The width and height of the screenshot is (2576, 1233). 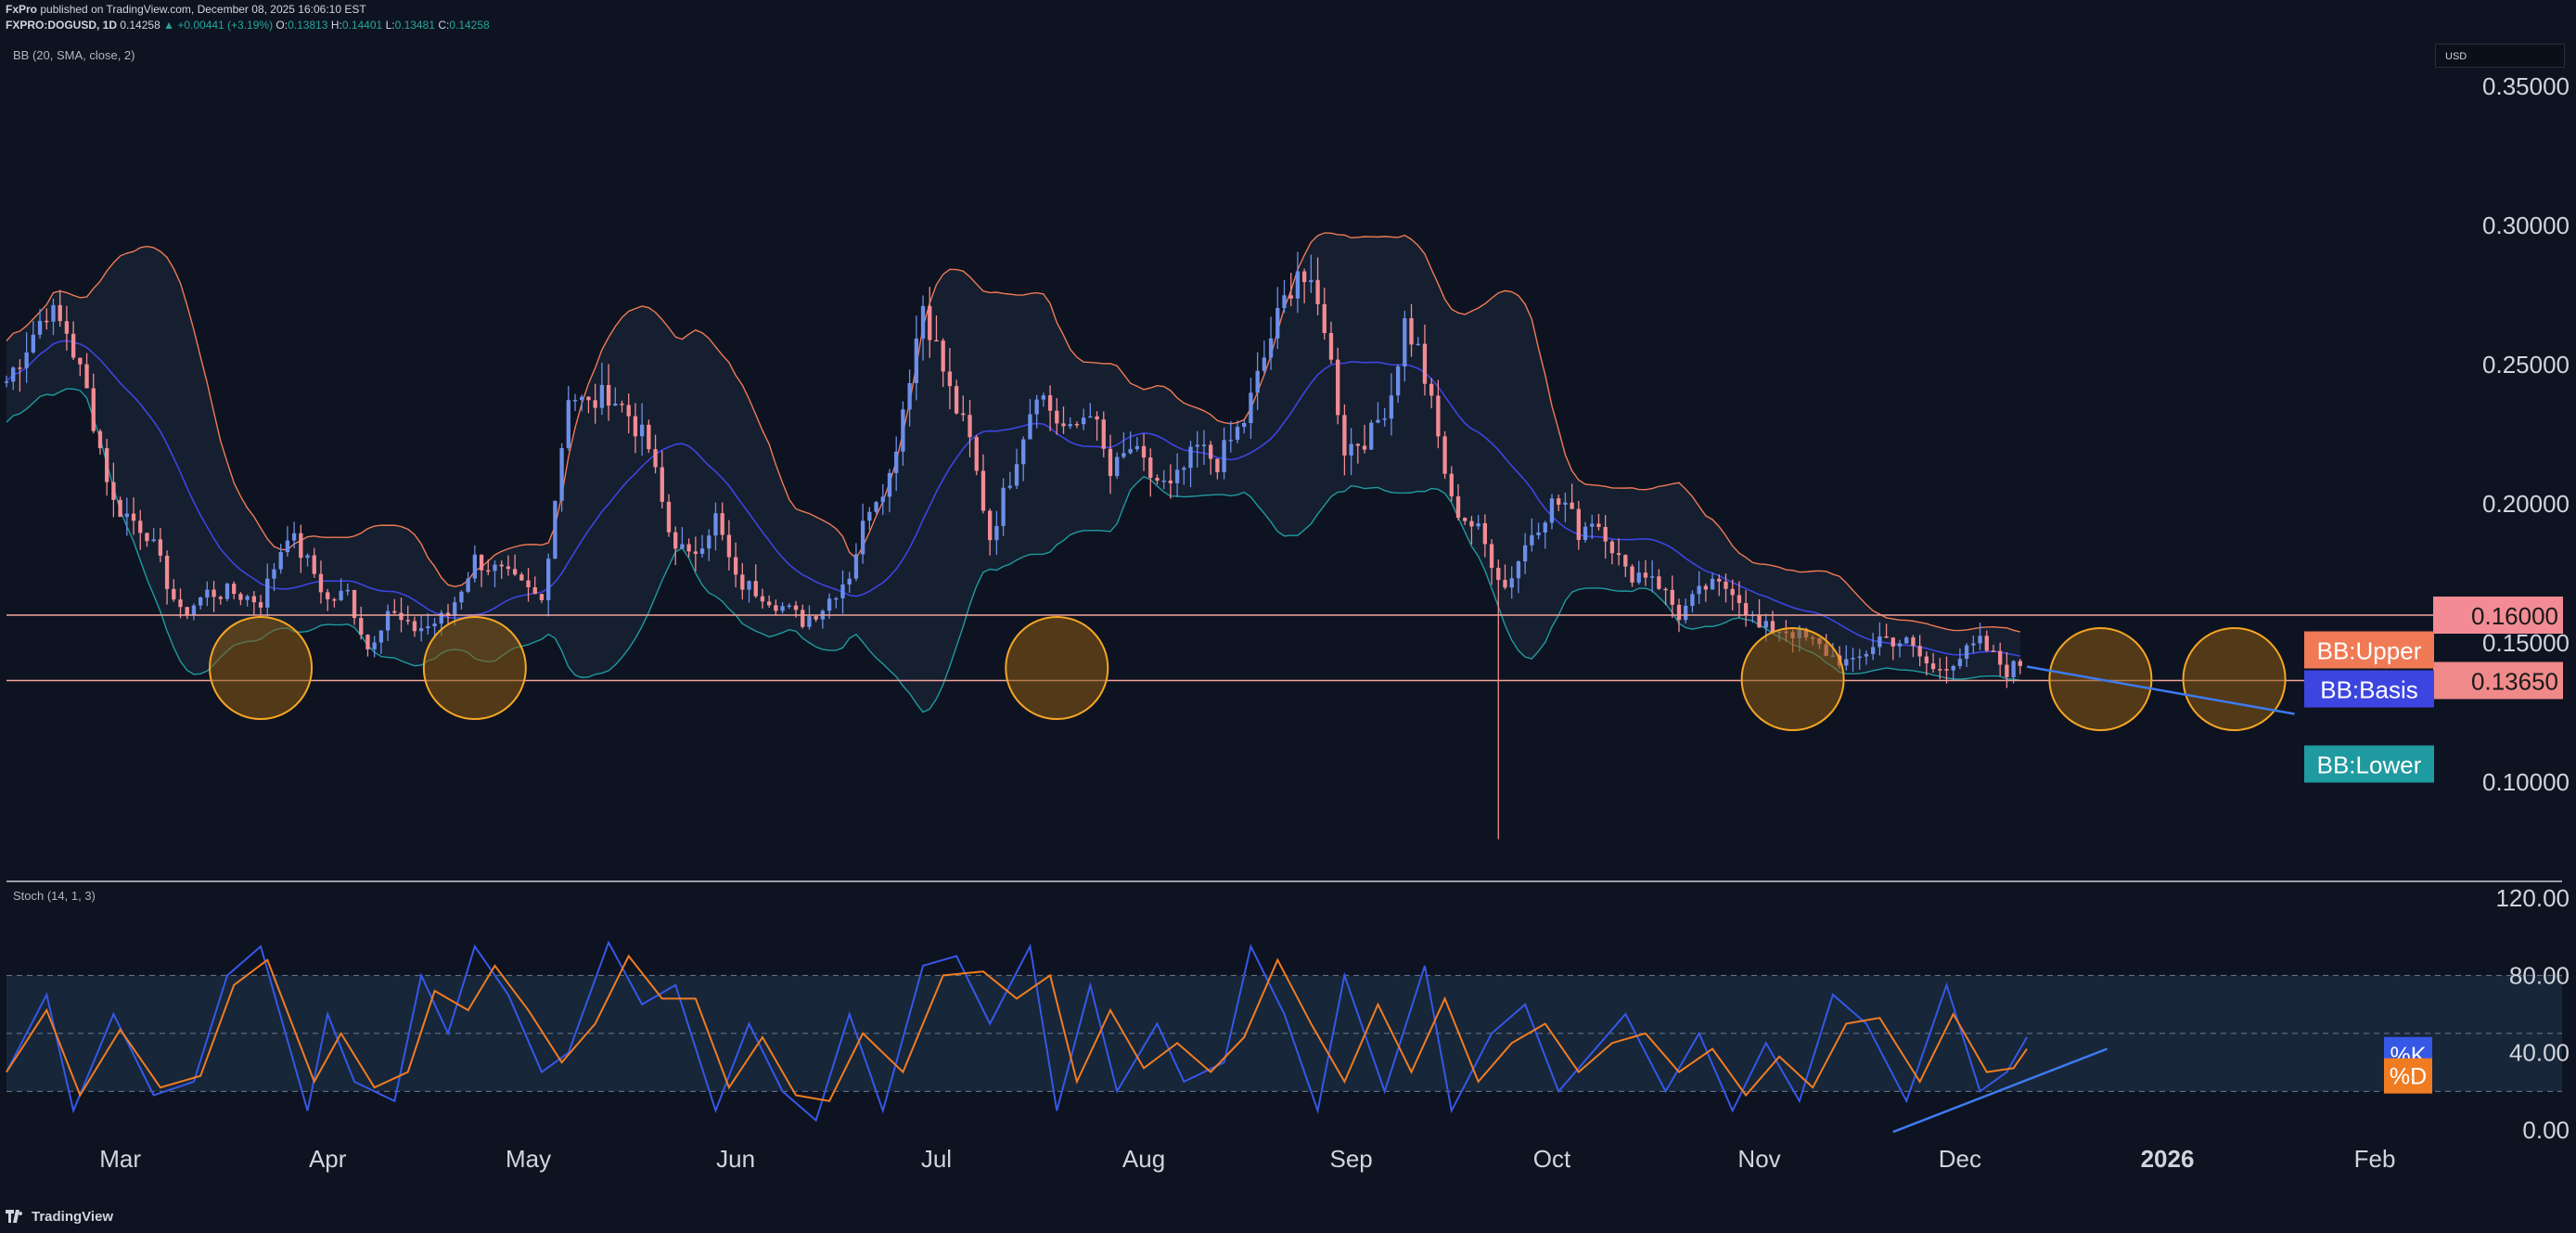 I want to click on stoch-d-line, so click(x=1017, y=1028).